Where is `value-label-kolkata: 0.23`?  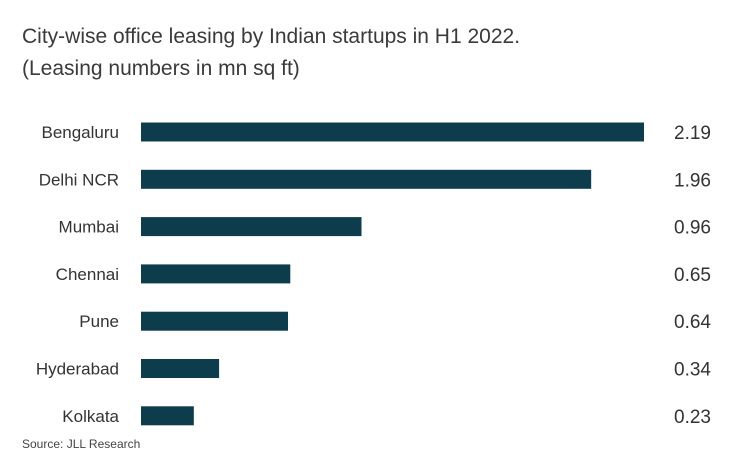 value-label-kolkata: 0.23 is located at coordinates (692, 417).